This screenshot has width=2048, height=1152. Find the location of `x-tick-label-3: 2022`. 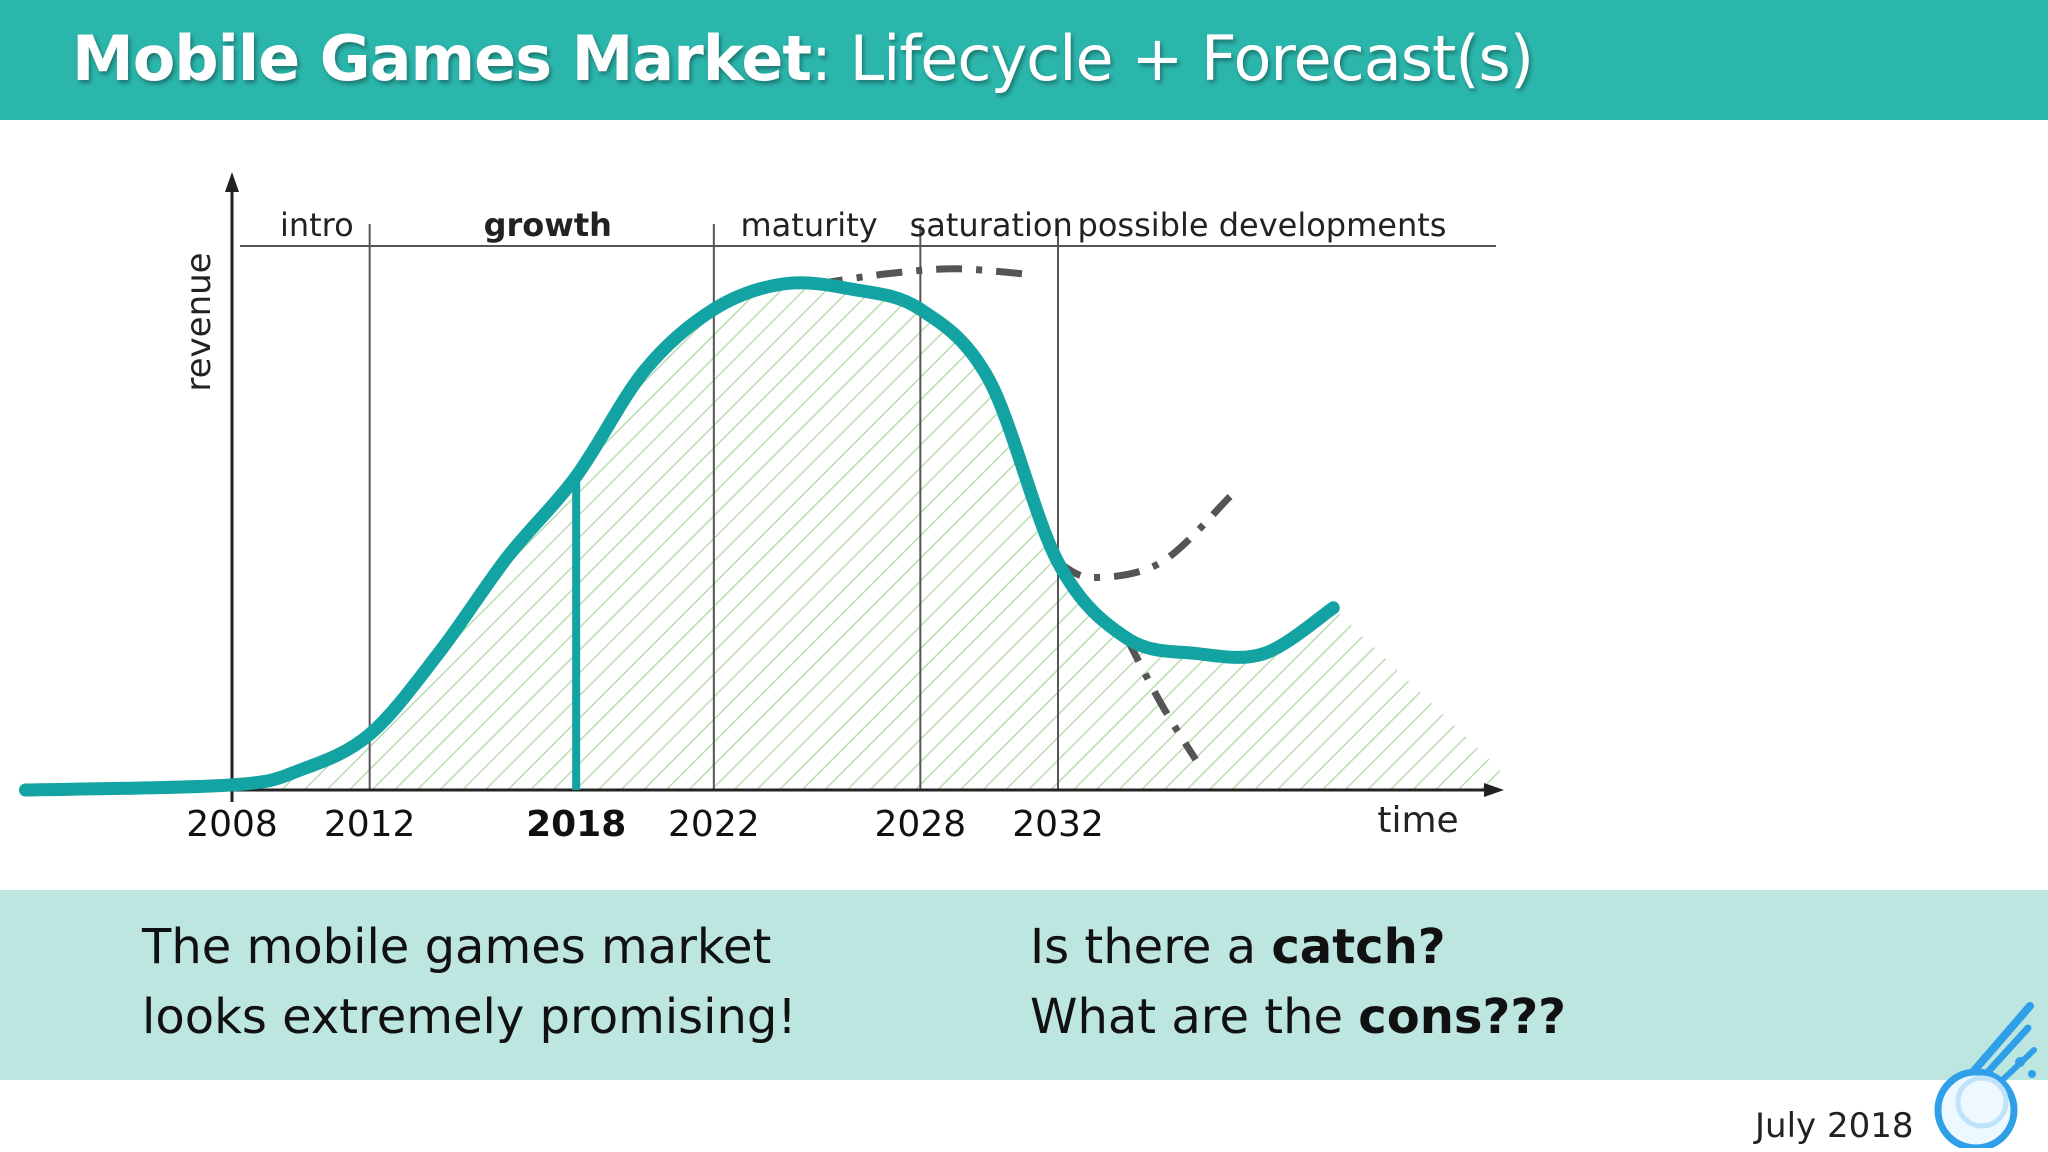

x-tick-label-3: 2022 is located at coordinates (714, 824).